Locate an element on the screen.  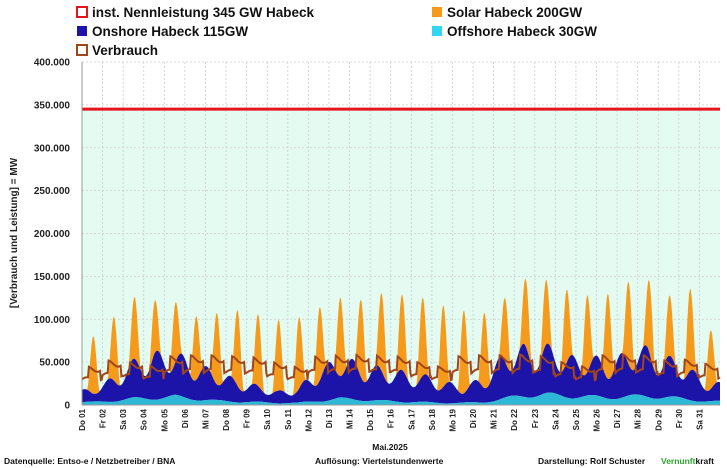
legend-label-onshore: Onshore Habeck 115GW is located at coordinates (170, 31).